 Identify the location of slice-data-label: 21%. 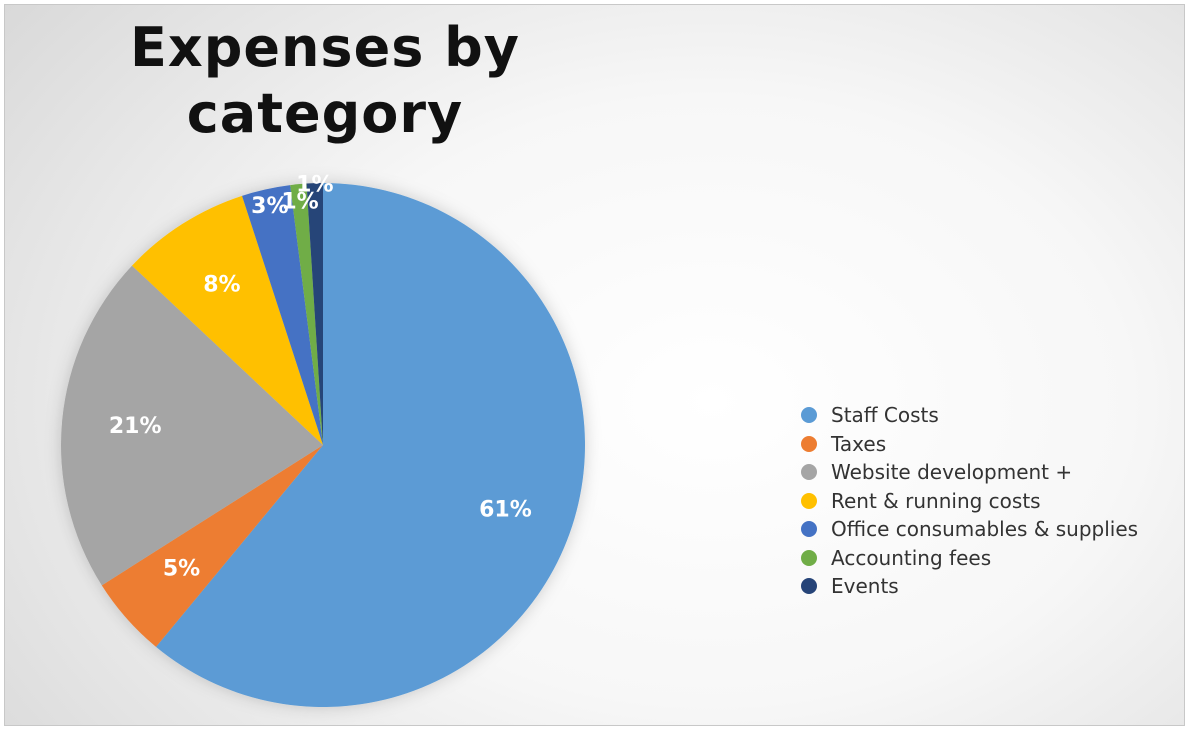
(135, 426).